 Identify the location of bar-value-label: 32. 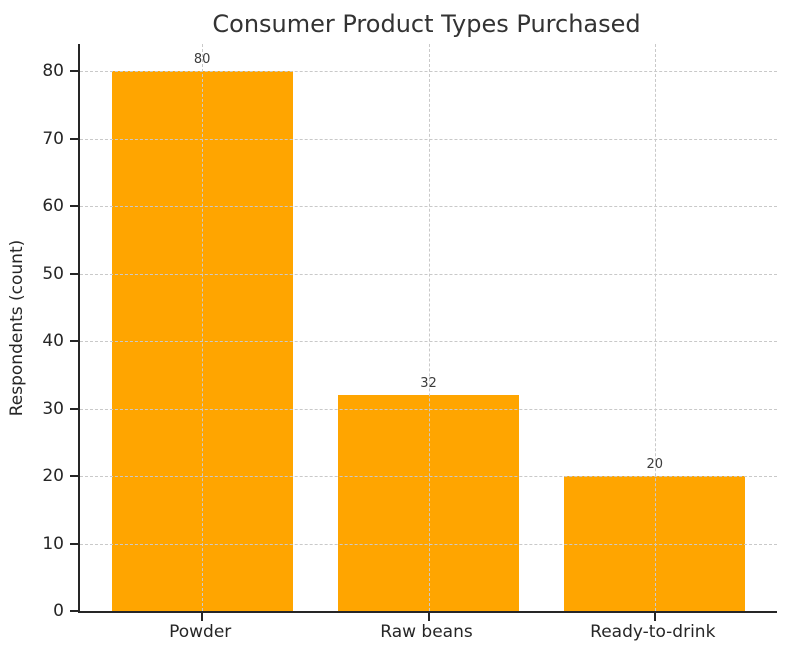
(428, 383).